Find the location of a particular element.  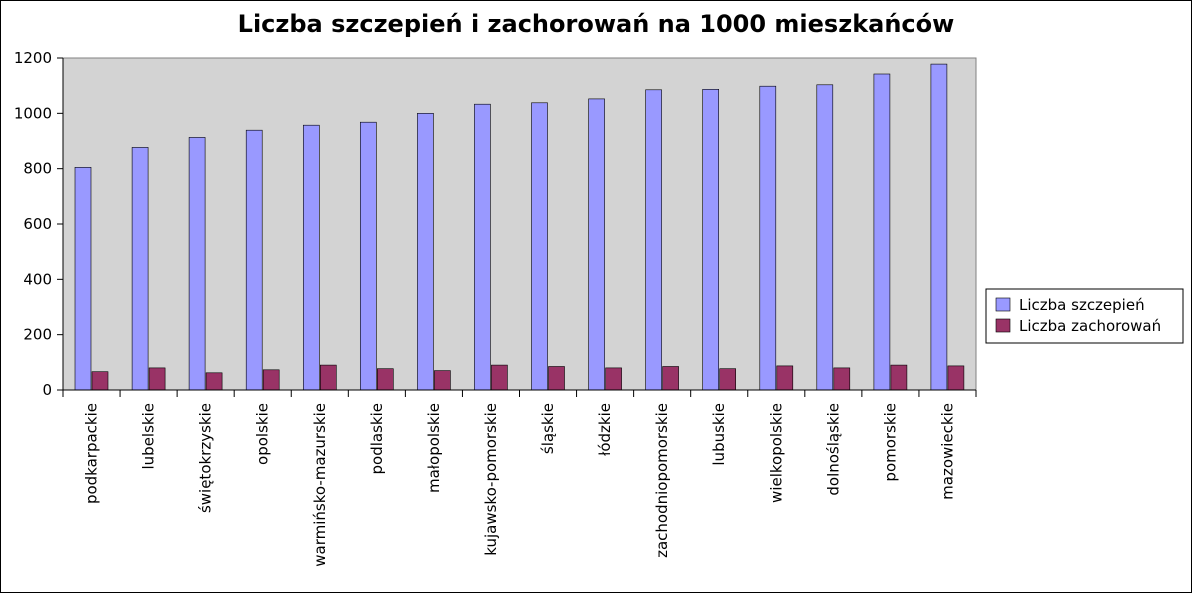

y-tick-label: 600 is located at coordinates (37, 224).